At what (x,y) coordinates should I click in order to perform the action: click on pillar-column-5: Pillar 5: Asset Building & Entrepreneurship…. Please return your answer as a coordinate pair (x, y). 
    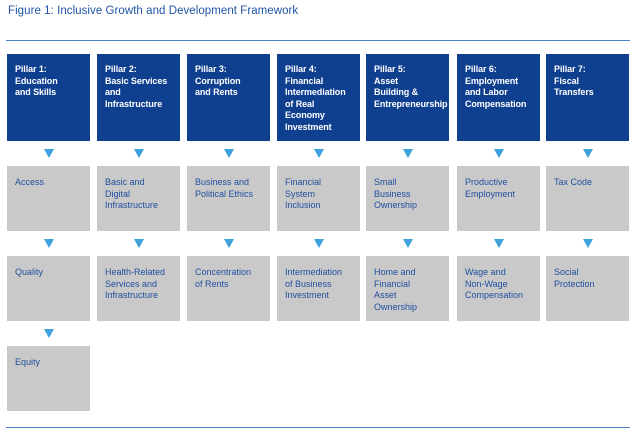
    Looking at the image, I should click on (407, 187).